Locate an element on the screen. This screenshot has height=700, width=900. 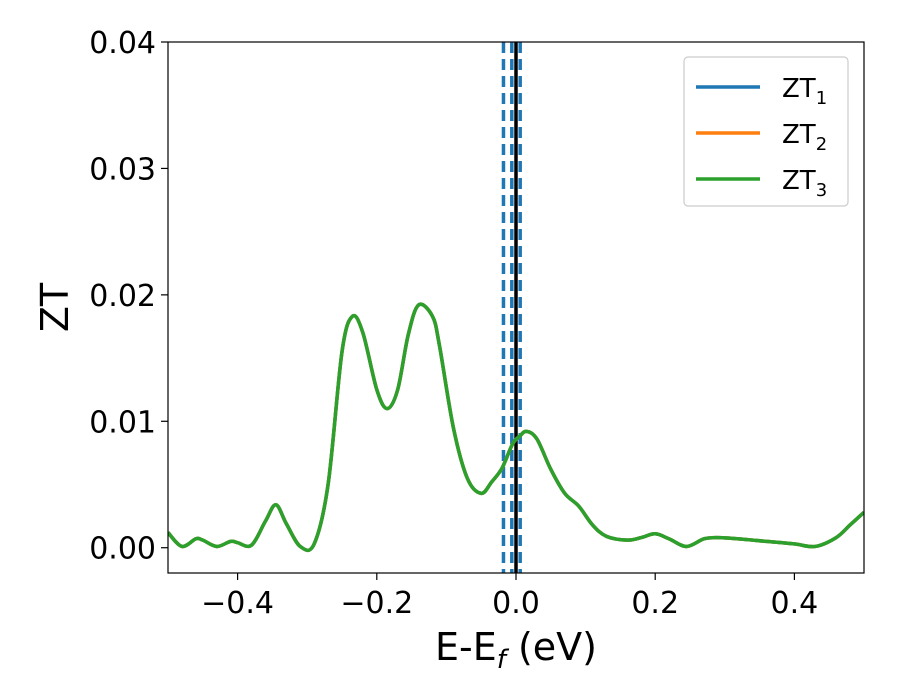
y-tick-label: 0.01 is located at coordinates (122, 422).